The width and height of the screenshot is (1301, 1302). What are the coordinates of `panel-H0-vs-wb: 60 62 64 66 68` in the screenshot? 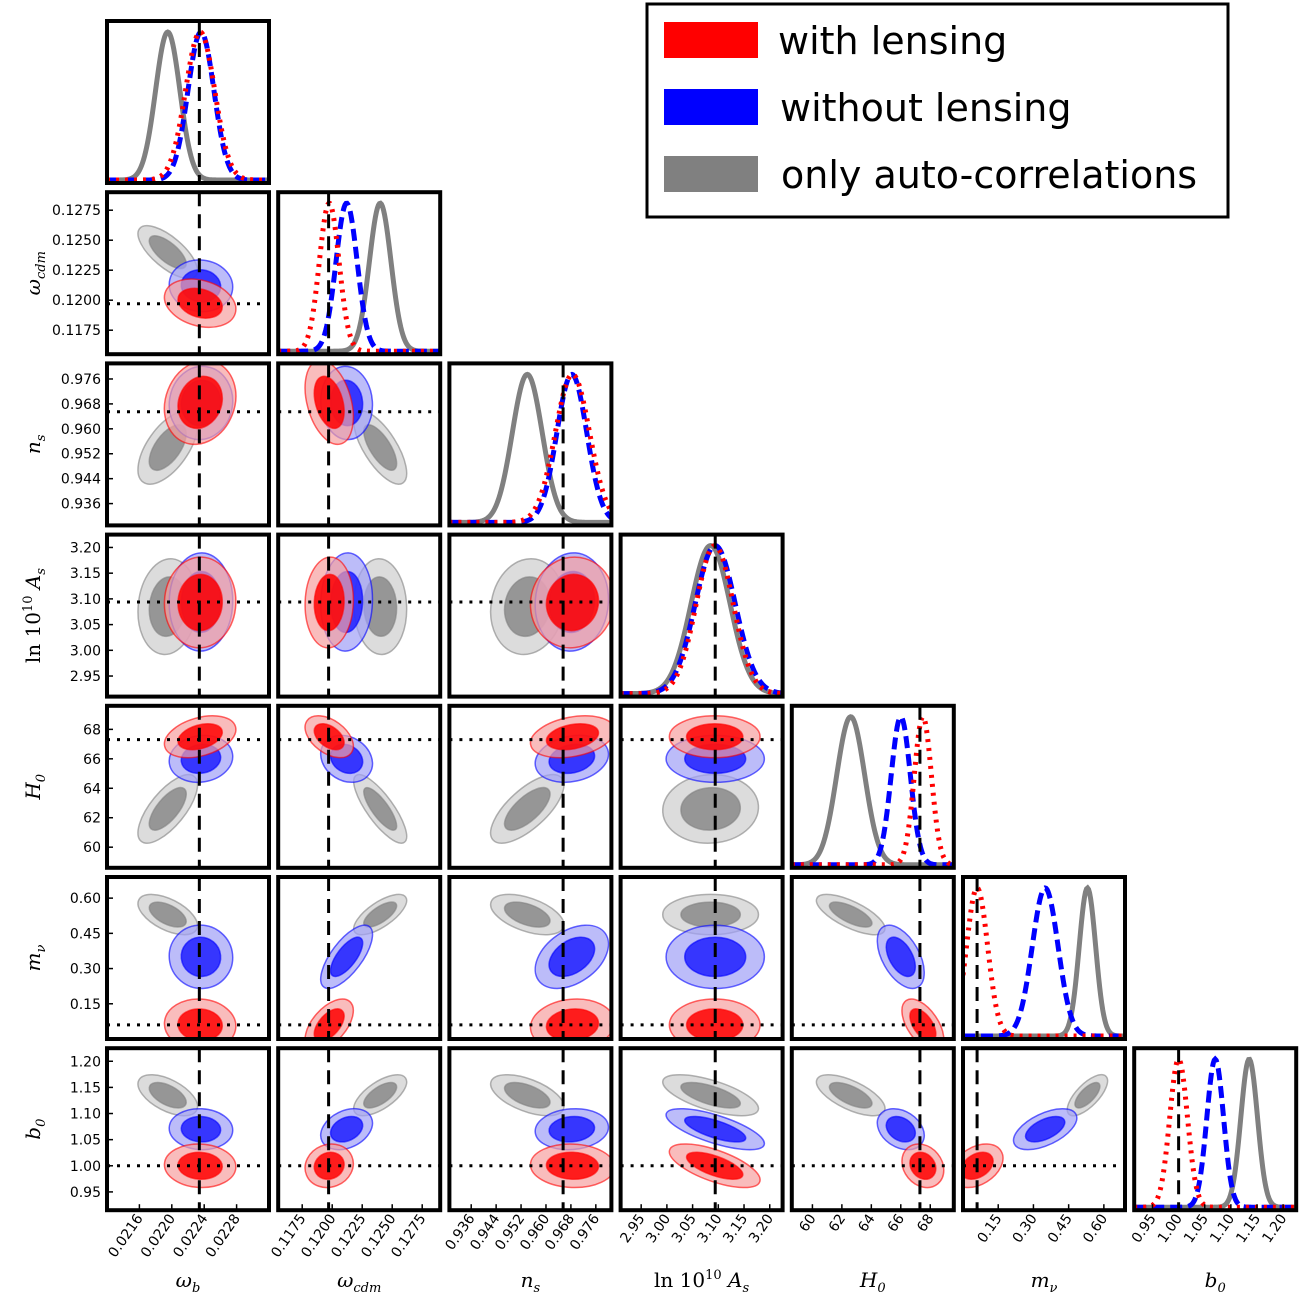 It's located at (177, 786).